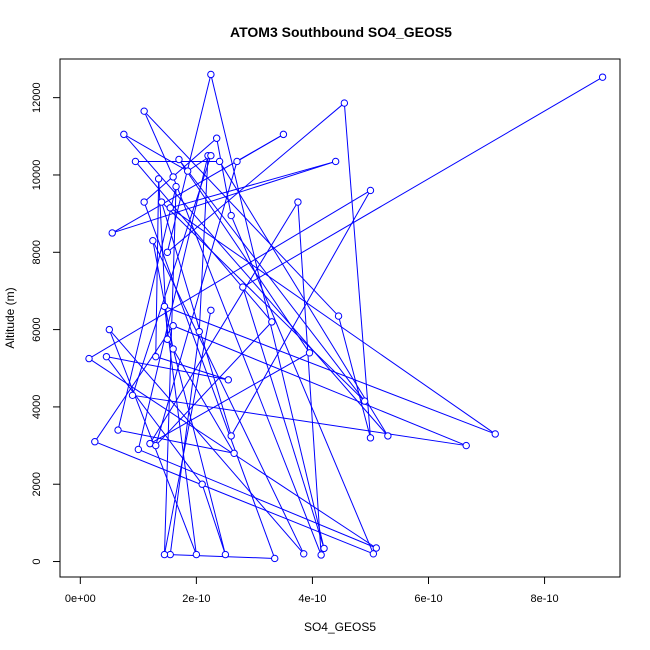  Describe the element at coordinates (544, 599) in the screenshot. I see `x-tick-label: 8e-10` at that location.